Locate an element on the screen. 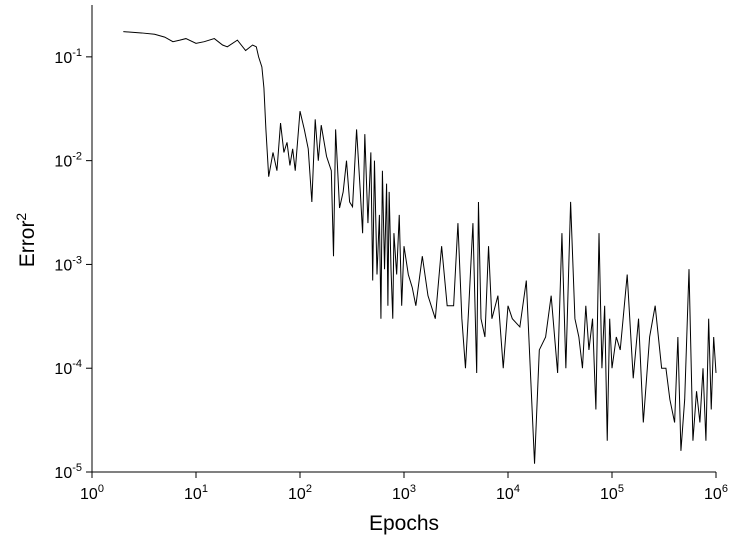  y-axis-label: Error2 is located at coordinates (26, 240).